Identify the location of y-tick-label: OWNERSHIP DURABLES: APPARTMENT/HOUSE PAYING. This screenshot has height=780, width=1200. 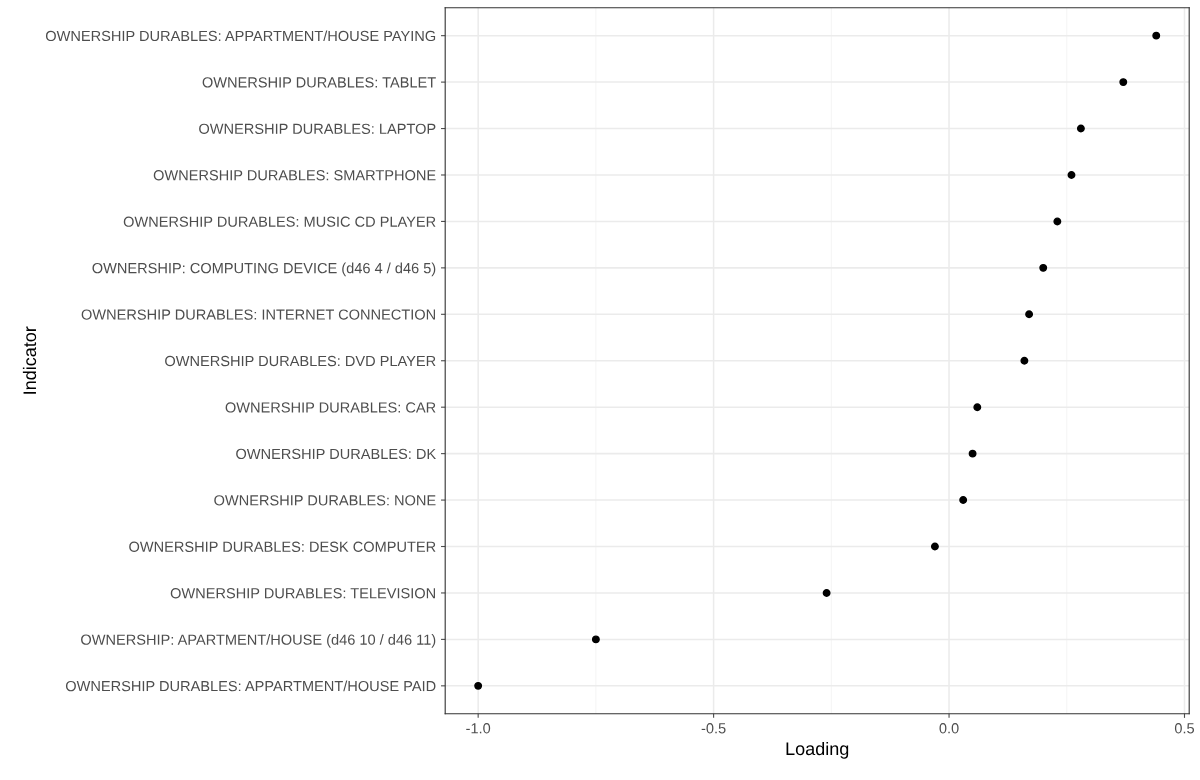
(240, 36).